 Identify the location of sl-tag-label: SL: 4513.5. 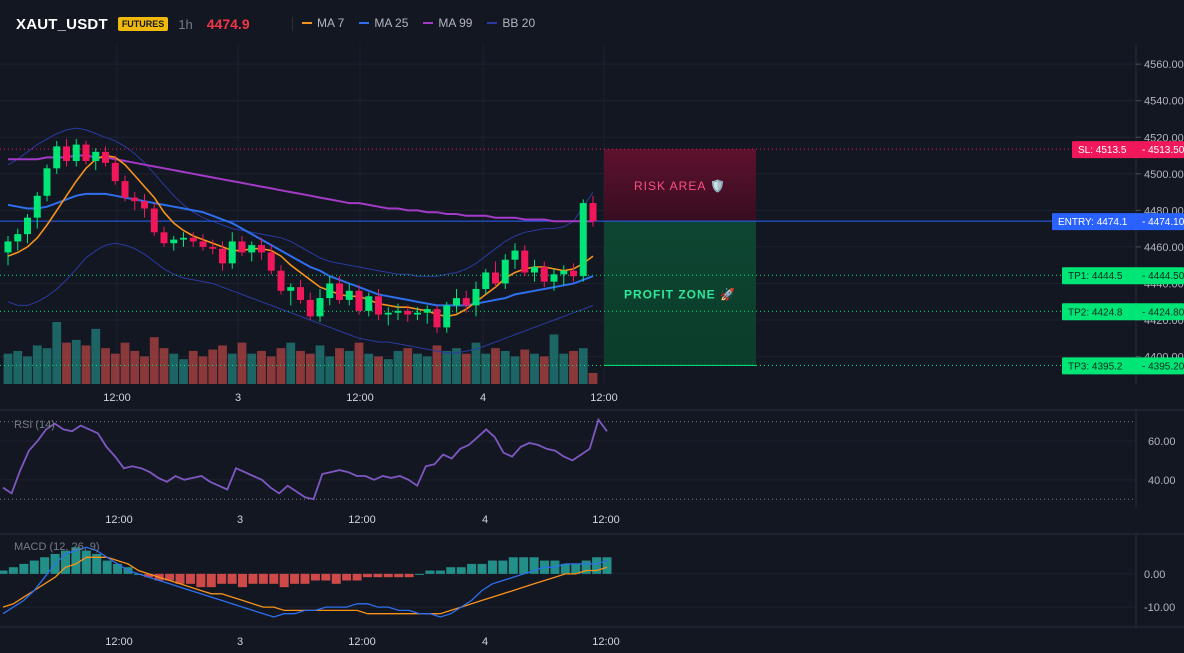
(1102, 150).